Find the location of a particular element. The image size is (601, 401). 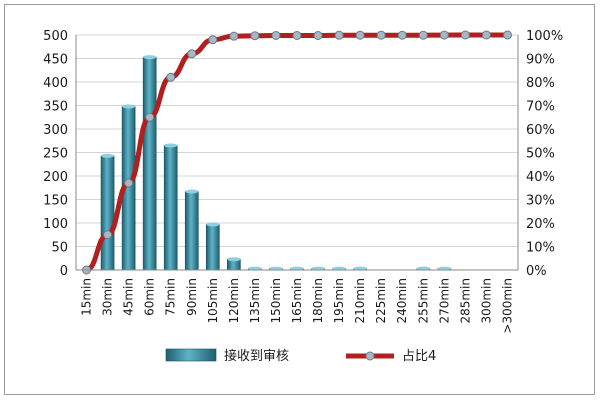

right-tick-label: 50% is located at coordinates (540, 154).